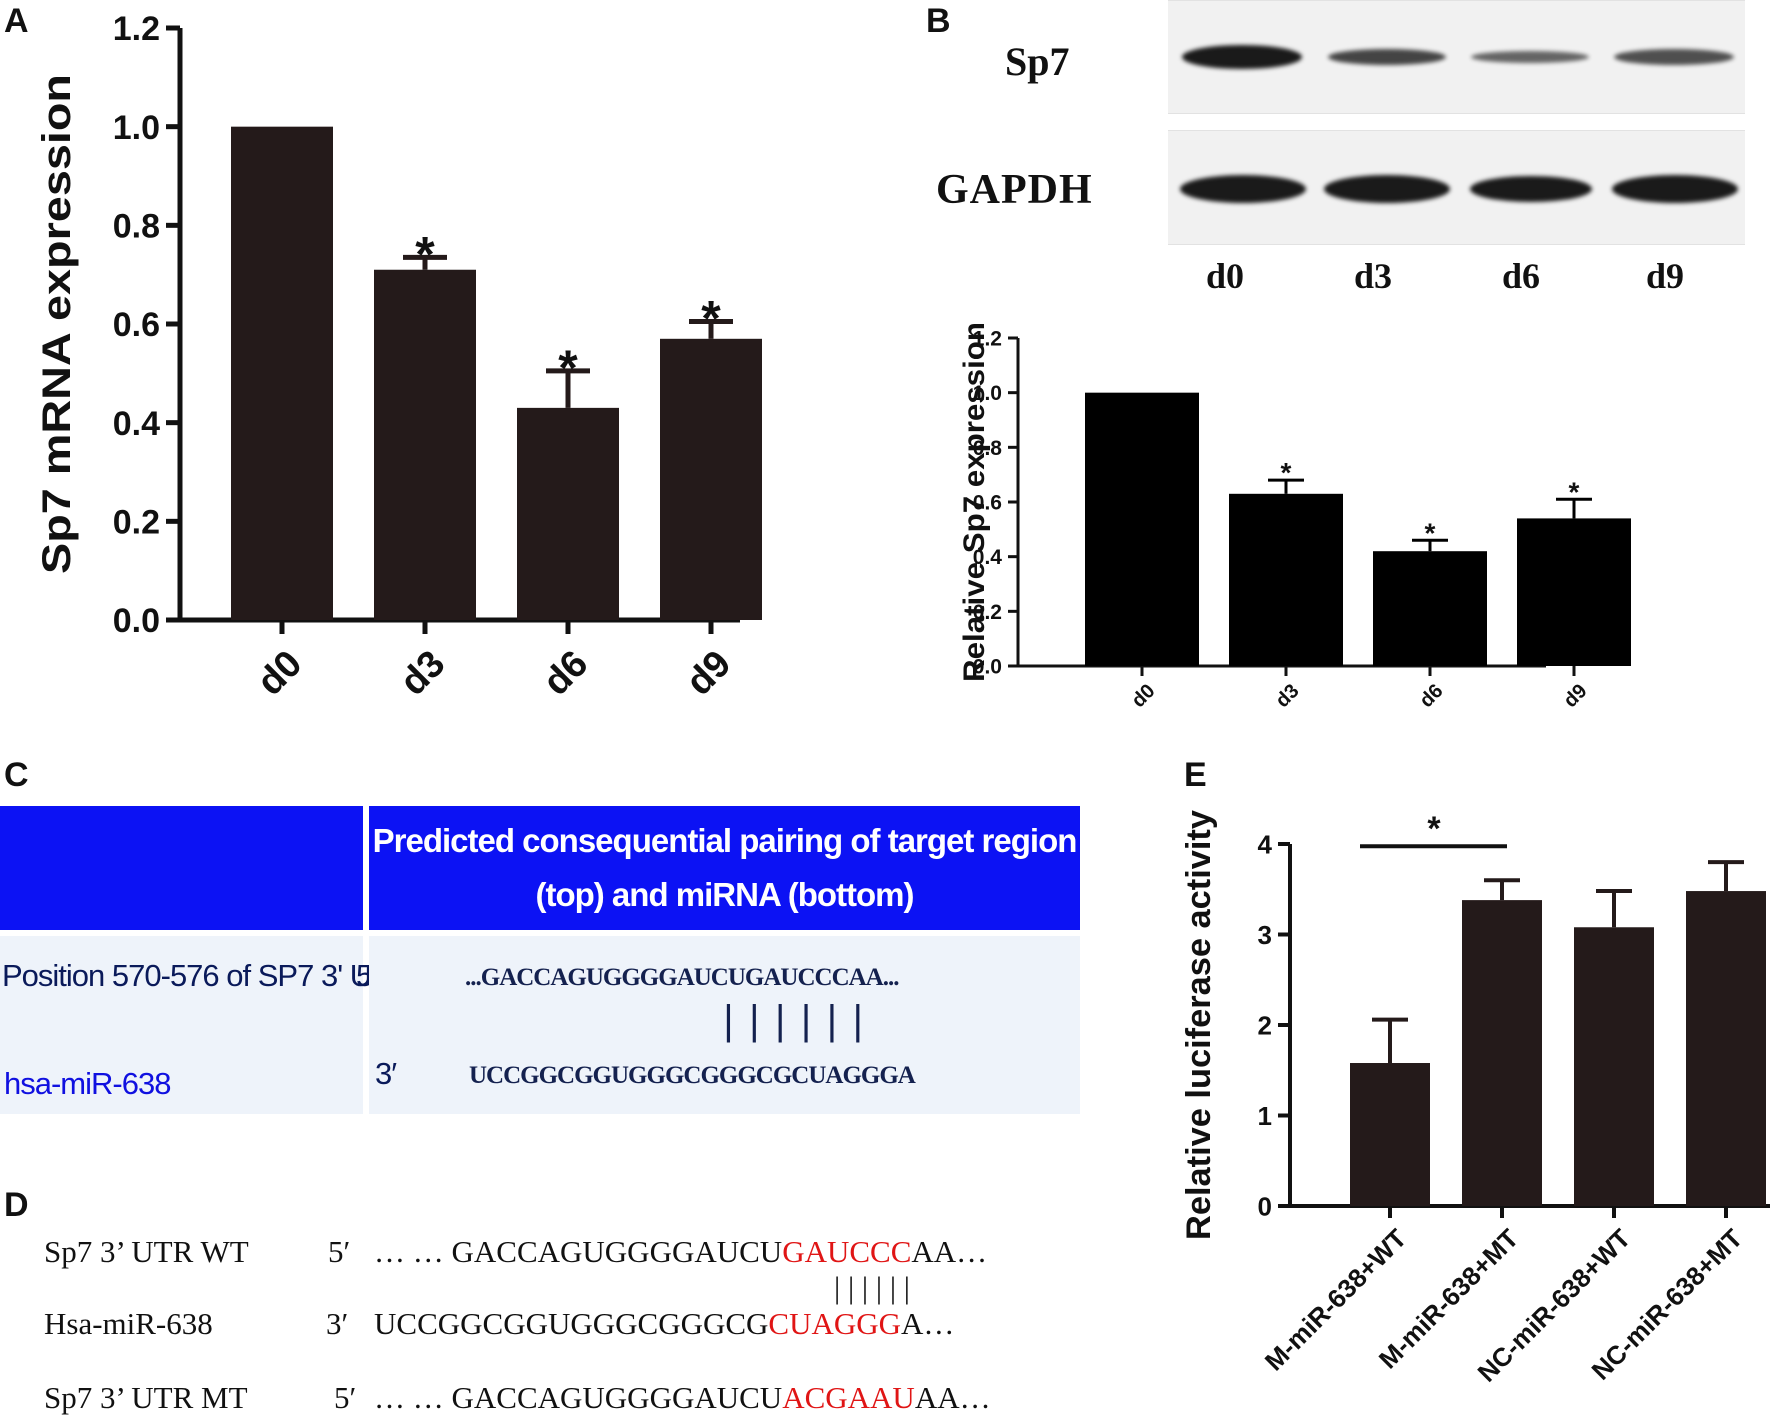  What do you see at coordinates (345, 1397) in the screenshot?
I see `mt-end: 5′` at bounding box center [345, 1397].